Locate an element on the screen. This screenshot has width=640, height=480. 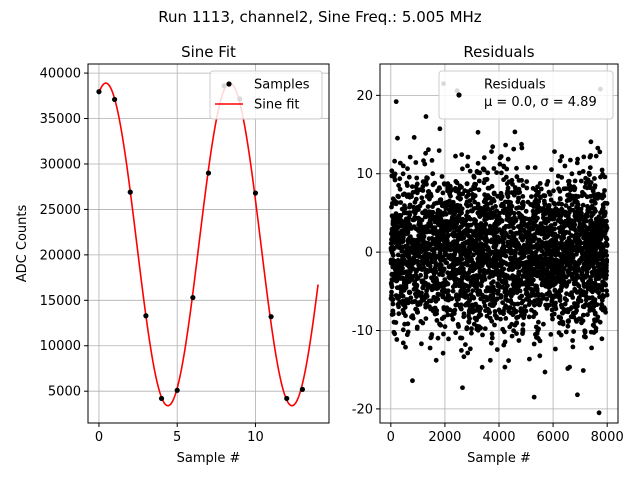
x-tick-label: 8000 is located at coordinates (607, 437).